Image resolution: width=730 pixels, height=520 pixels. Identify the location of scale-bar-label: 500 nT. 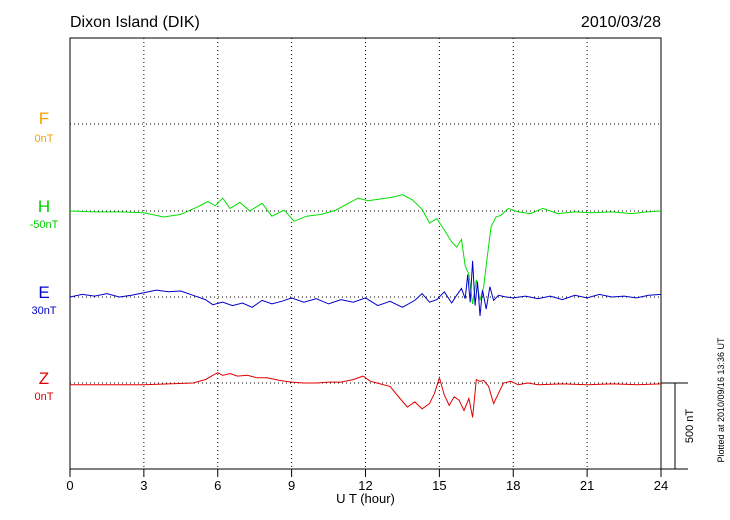
(690, 426).